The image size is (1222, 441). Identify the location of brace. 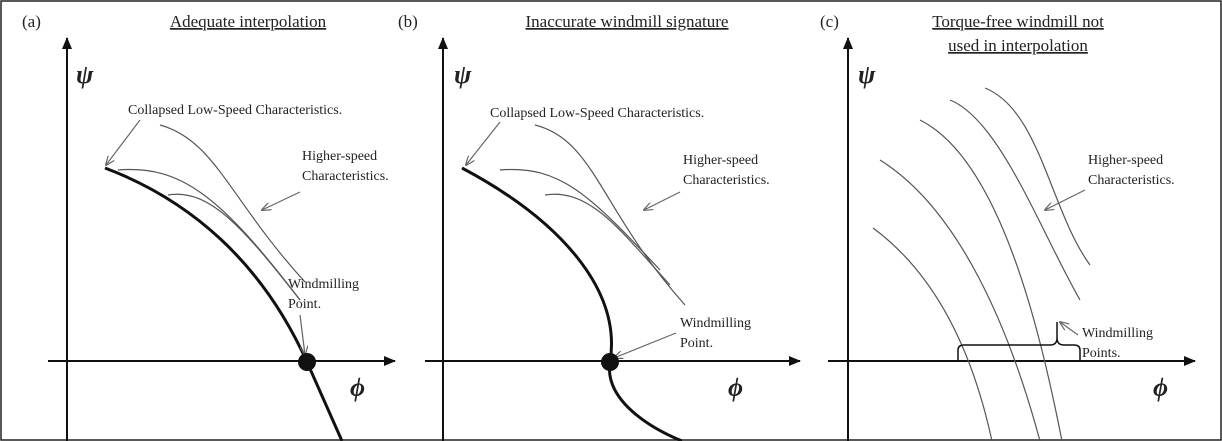
(1019, 341).